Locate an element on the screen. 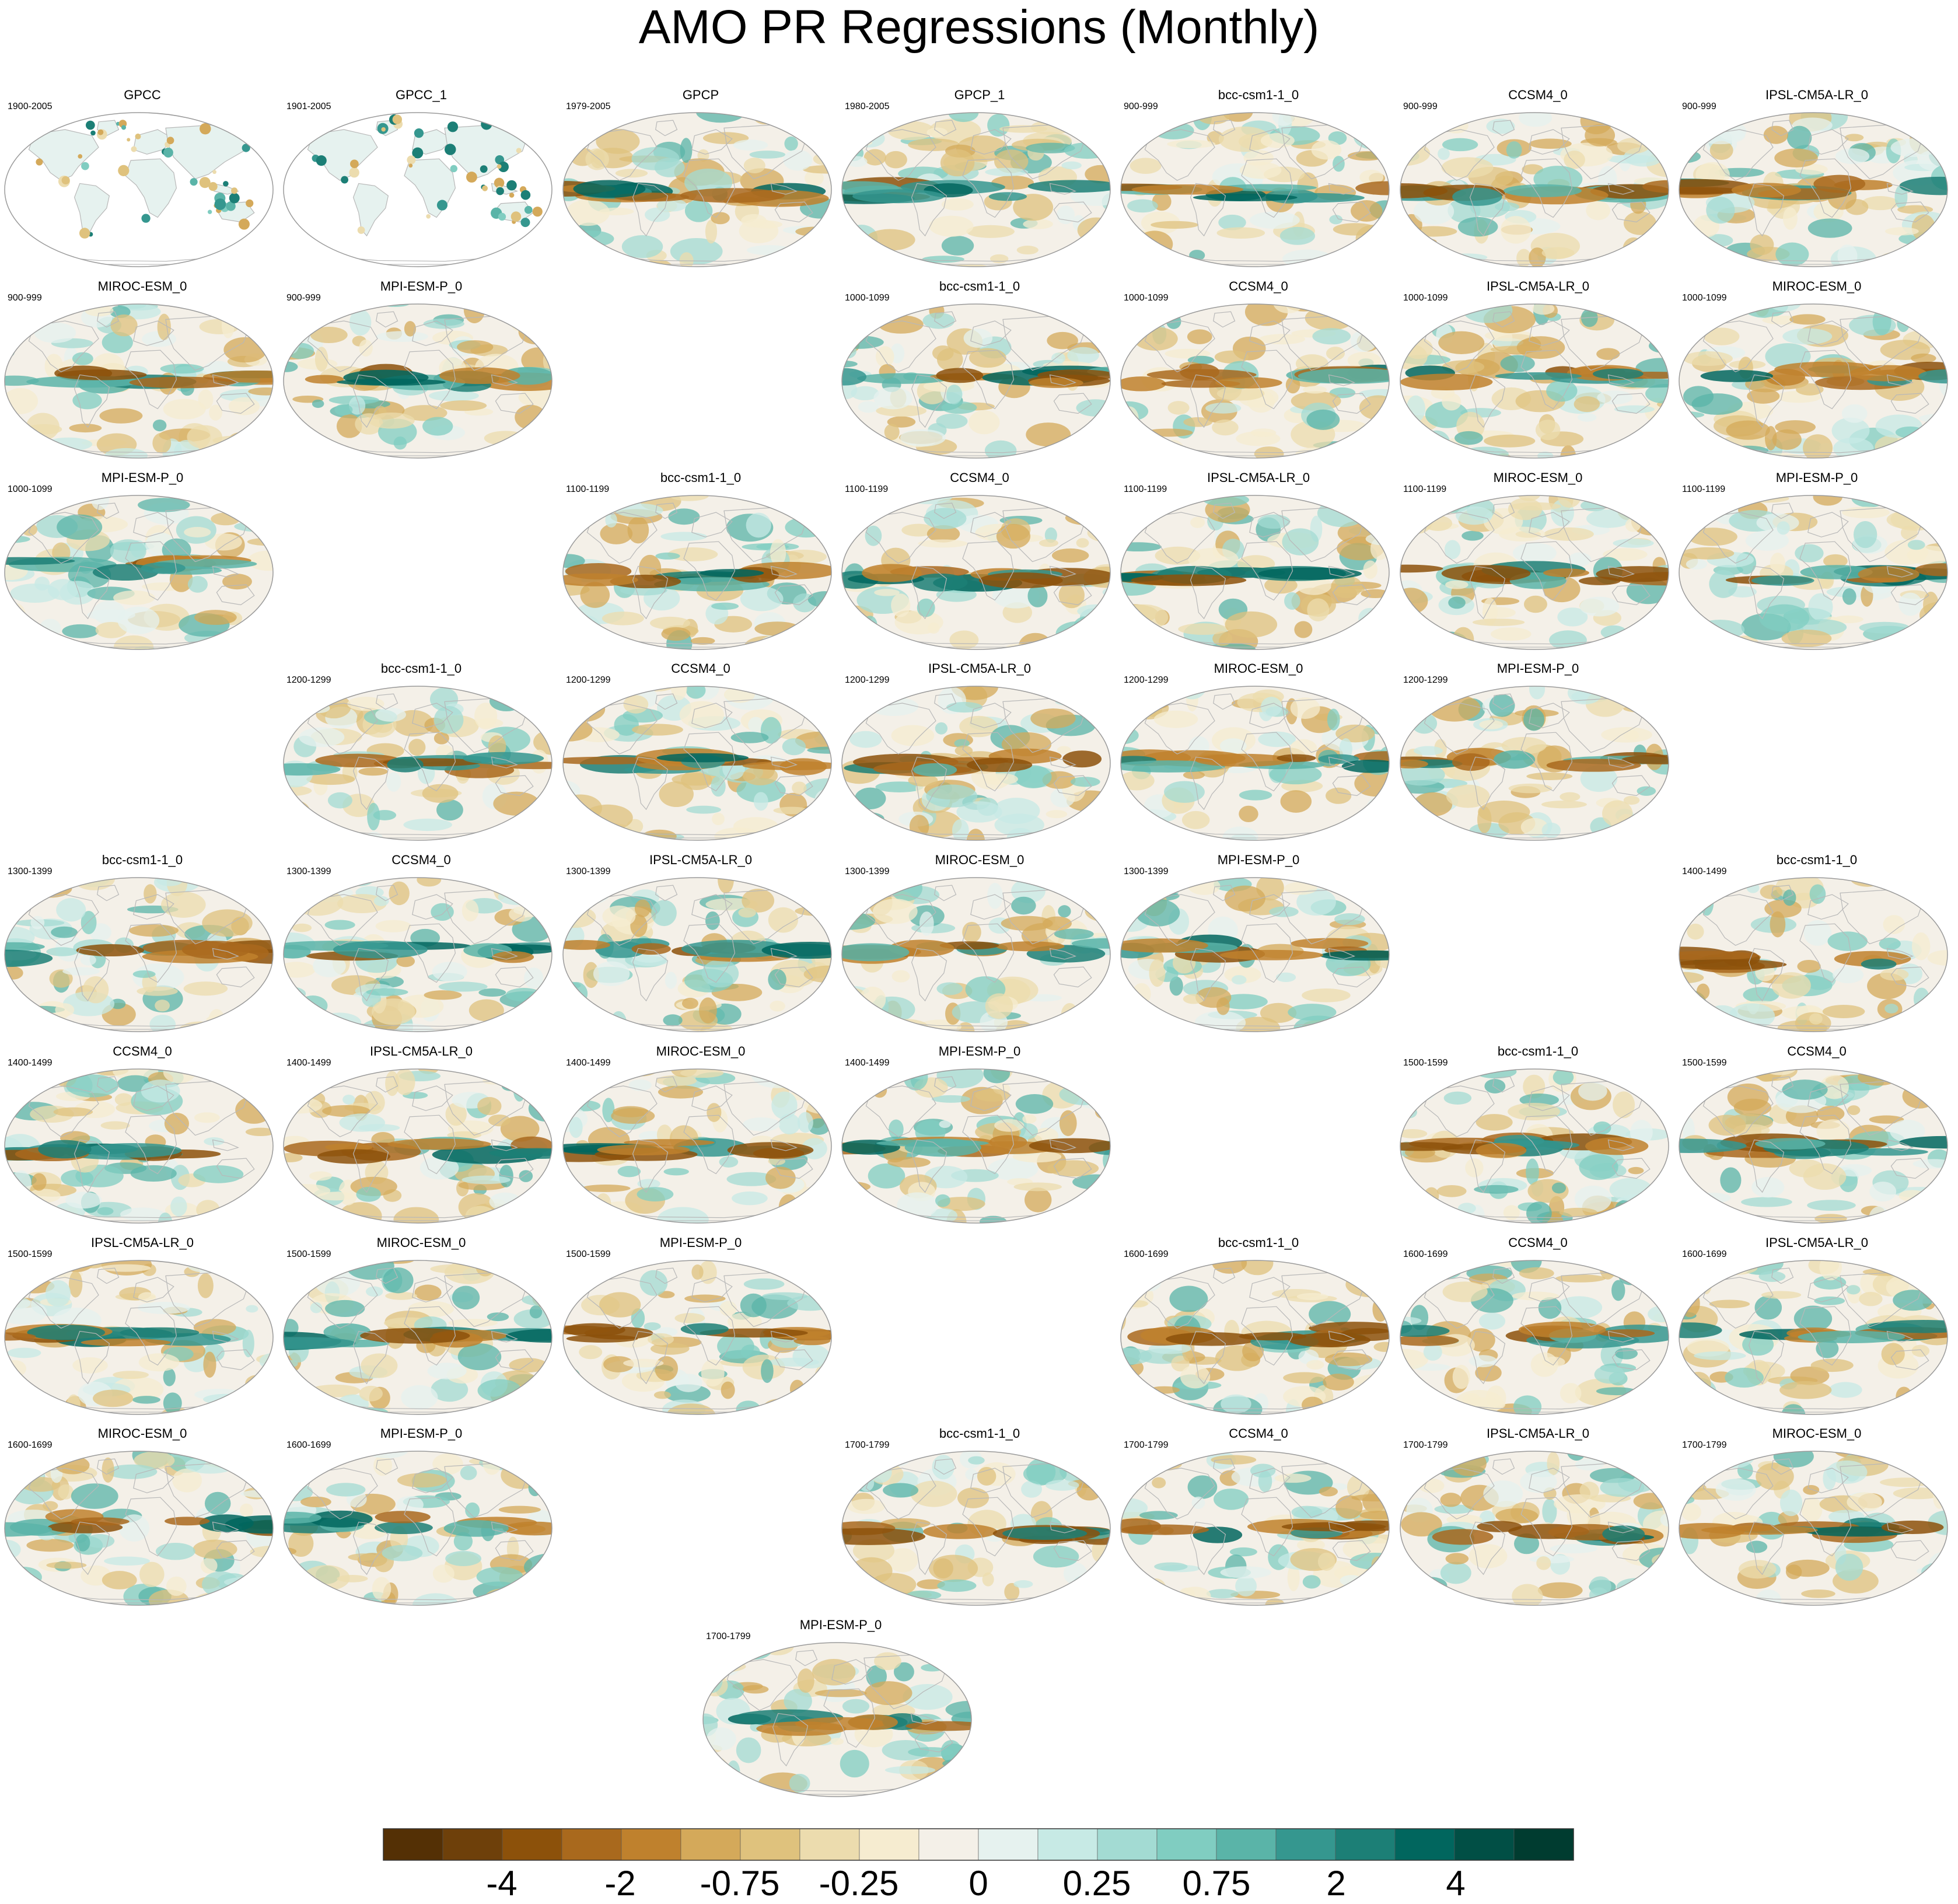 The height and width of the screenshot is (1904, 1958). map-panel: GPCC_1 1901-2005 is located at coordinates (421, 180).